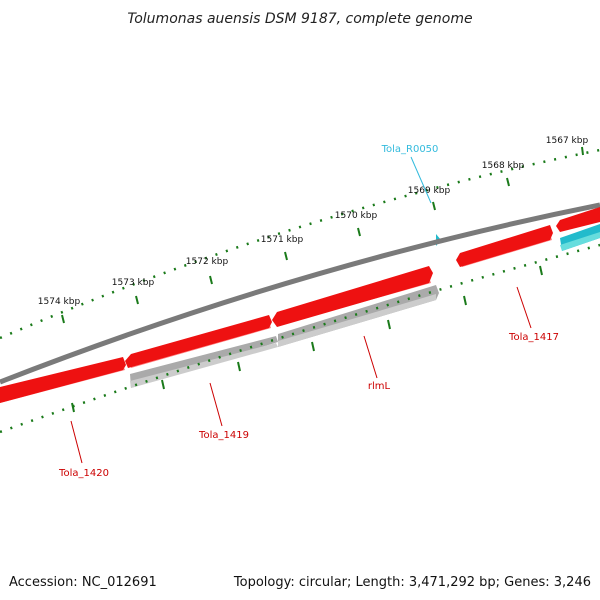 The height and width of the screenshot is (600, 600). Describe the element at coordinates (533, 337) in the screenshot. I see `gene-label-tola-1417: Tola_1417` at that location.